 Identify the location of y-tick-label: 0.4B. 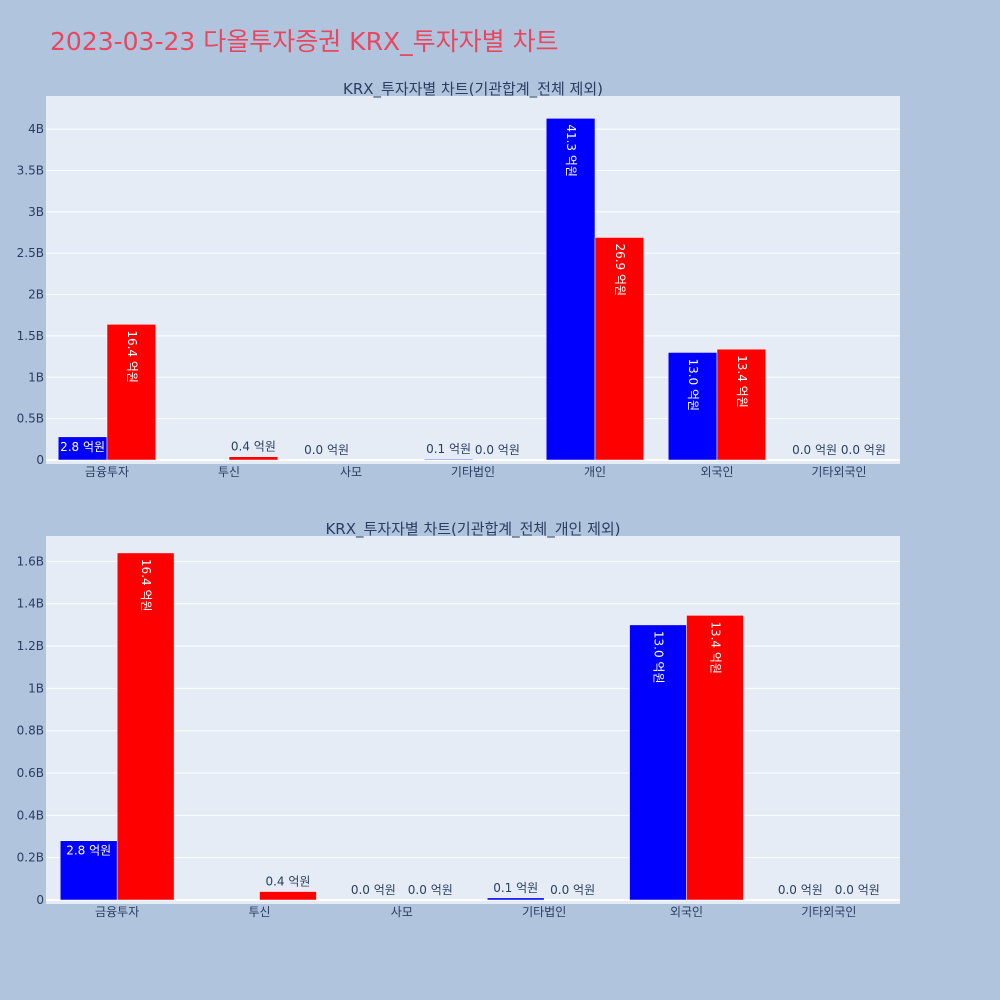
(30, 815).